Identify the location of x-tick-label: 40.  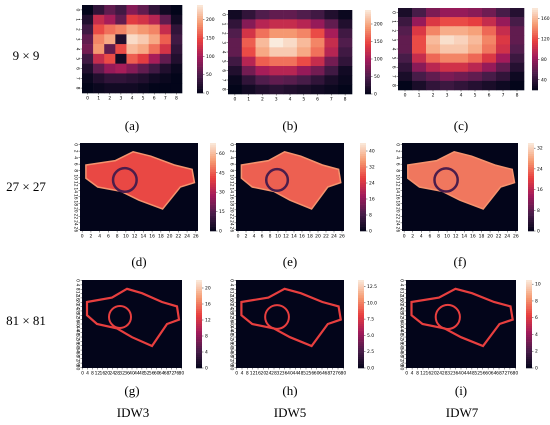
(290, 374).